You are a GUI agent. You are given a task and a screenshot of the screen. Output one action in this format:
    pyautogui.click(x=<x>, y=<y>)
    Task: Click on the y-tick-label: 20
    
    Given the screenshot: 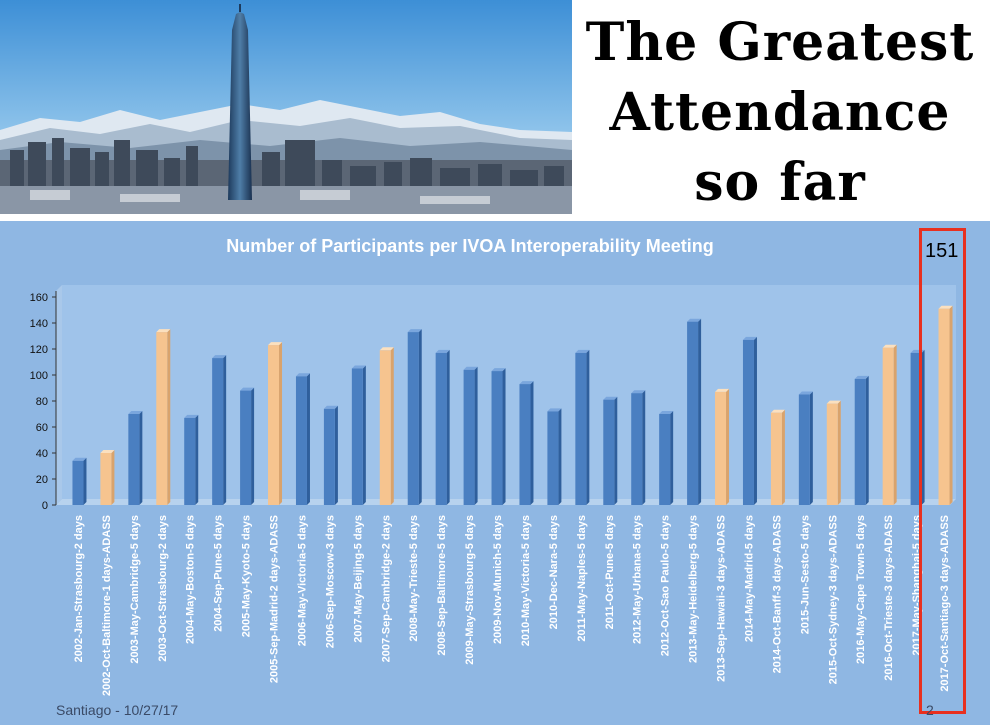 What is the action you would take?
    pyautogui.click(x=42, y=480)
    